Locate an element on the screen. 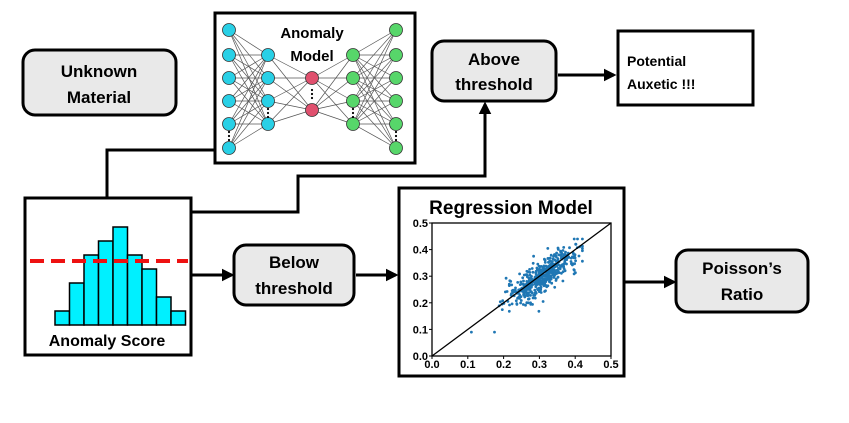 The image size is (849, 423). plot-frame is located at coordinates (521, 289).